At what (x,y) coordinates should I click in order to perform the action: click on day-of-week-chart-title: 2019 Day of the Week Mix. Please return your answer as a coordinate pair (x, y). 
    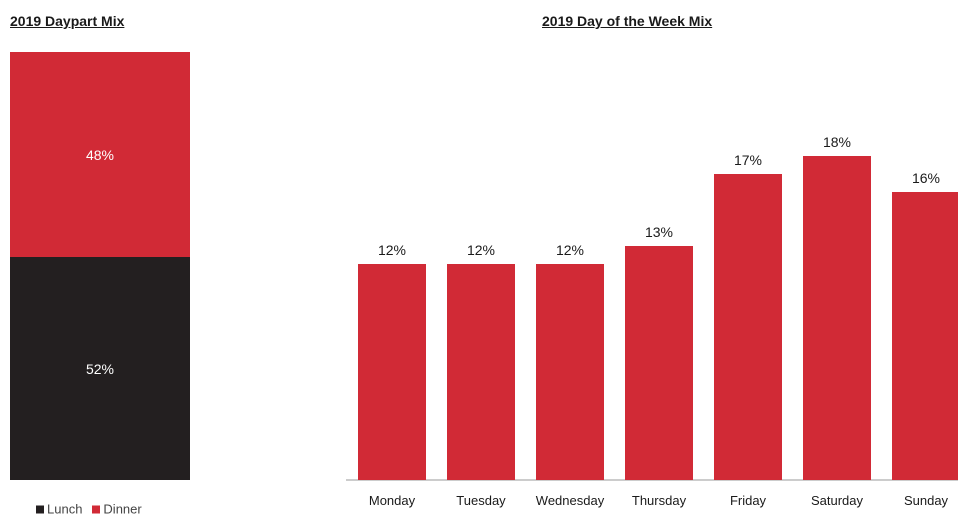
    Looking at the image, I should click on (627, 21).